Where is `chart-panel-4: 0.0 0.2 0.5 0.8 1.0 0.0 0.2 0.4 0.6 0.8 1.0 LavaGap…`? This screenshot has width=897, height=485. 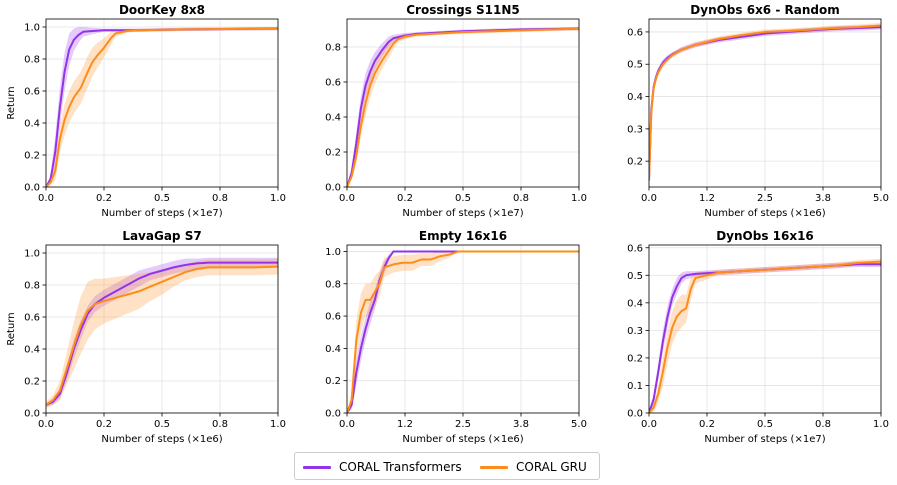
chart-panel-4: 0.0 0.2 0.5 0.8 1.0 0.0 0.2 0.4 0.6 0.8 1.0 LavaGap… is located at coordinates (146, 337).